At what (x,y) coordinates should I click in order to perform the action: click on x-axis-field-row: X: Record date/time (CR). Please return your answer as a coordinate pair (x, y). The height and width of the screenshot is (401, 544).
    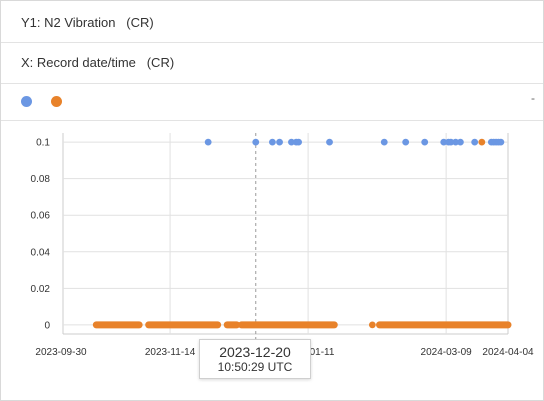
    Looking at the image, I should click on (272, 63).